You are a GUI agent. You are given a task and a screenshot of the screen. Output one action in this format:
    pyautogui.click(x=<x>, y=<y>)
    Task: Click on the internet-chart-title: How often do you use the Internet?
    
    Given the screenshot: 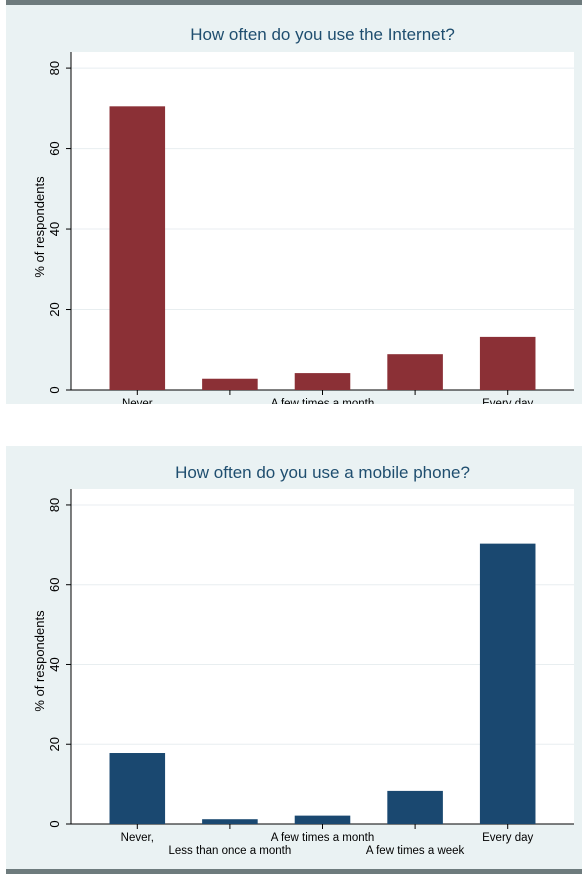 What is the action you would take?
    pyautogui.click(x=322, y=34)
    